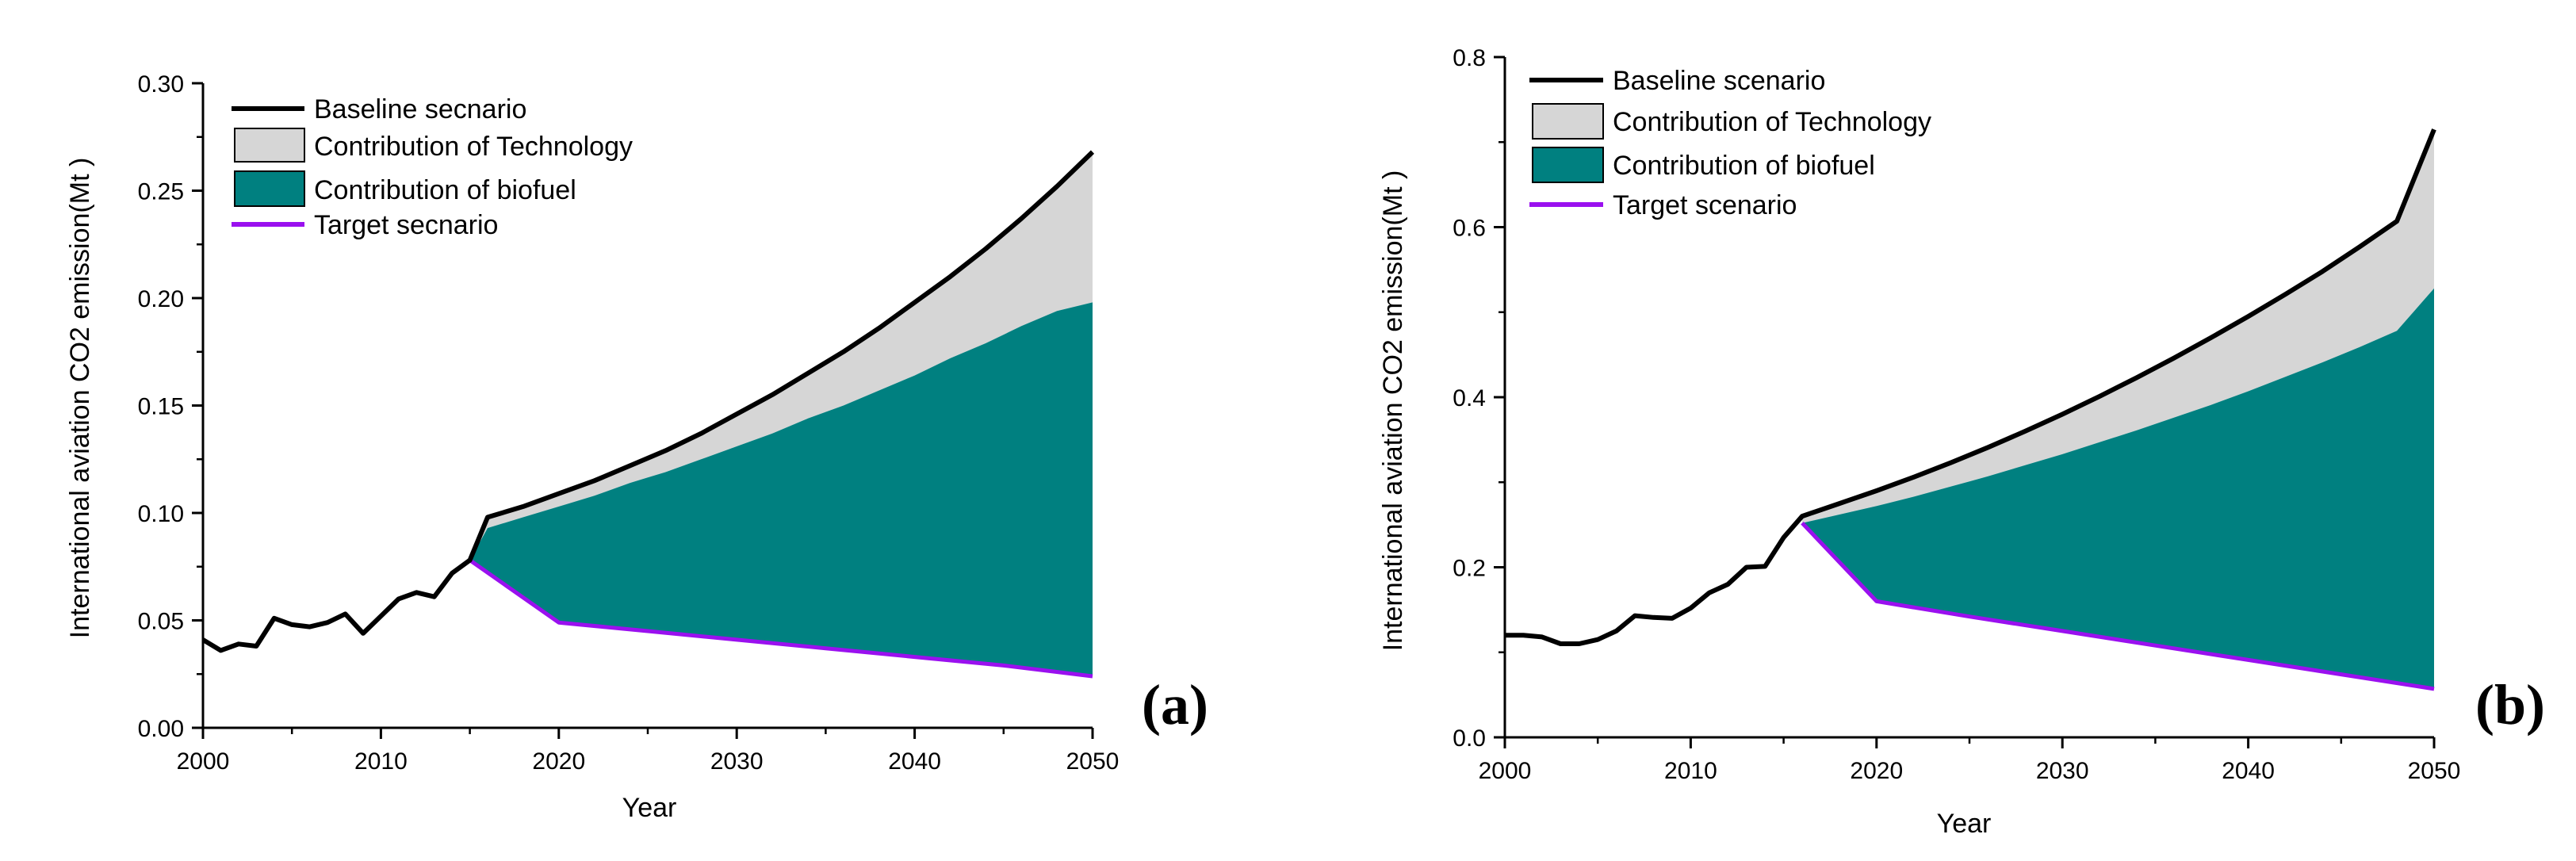 The width and height of the screenshot is (2576, 861). Describe the element at coordinates (80, 398) in the screenshot. I see `y-axis-title-a: International aviation CO2 emission(Mt )` at that location.